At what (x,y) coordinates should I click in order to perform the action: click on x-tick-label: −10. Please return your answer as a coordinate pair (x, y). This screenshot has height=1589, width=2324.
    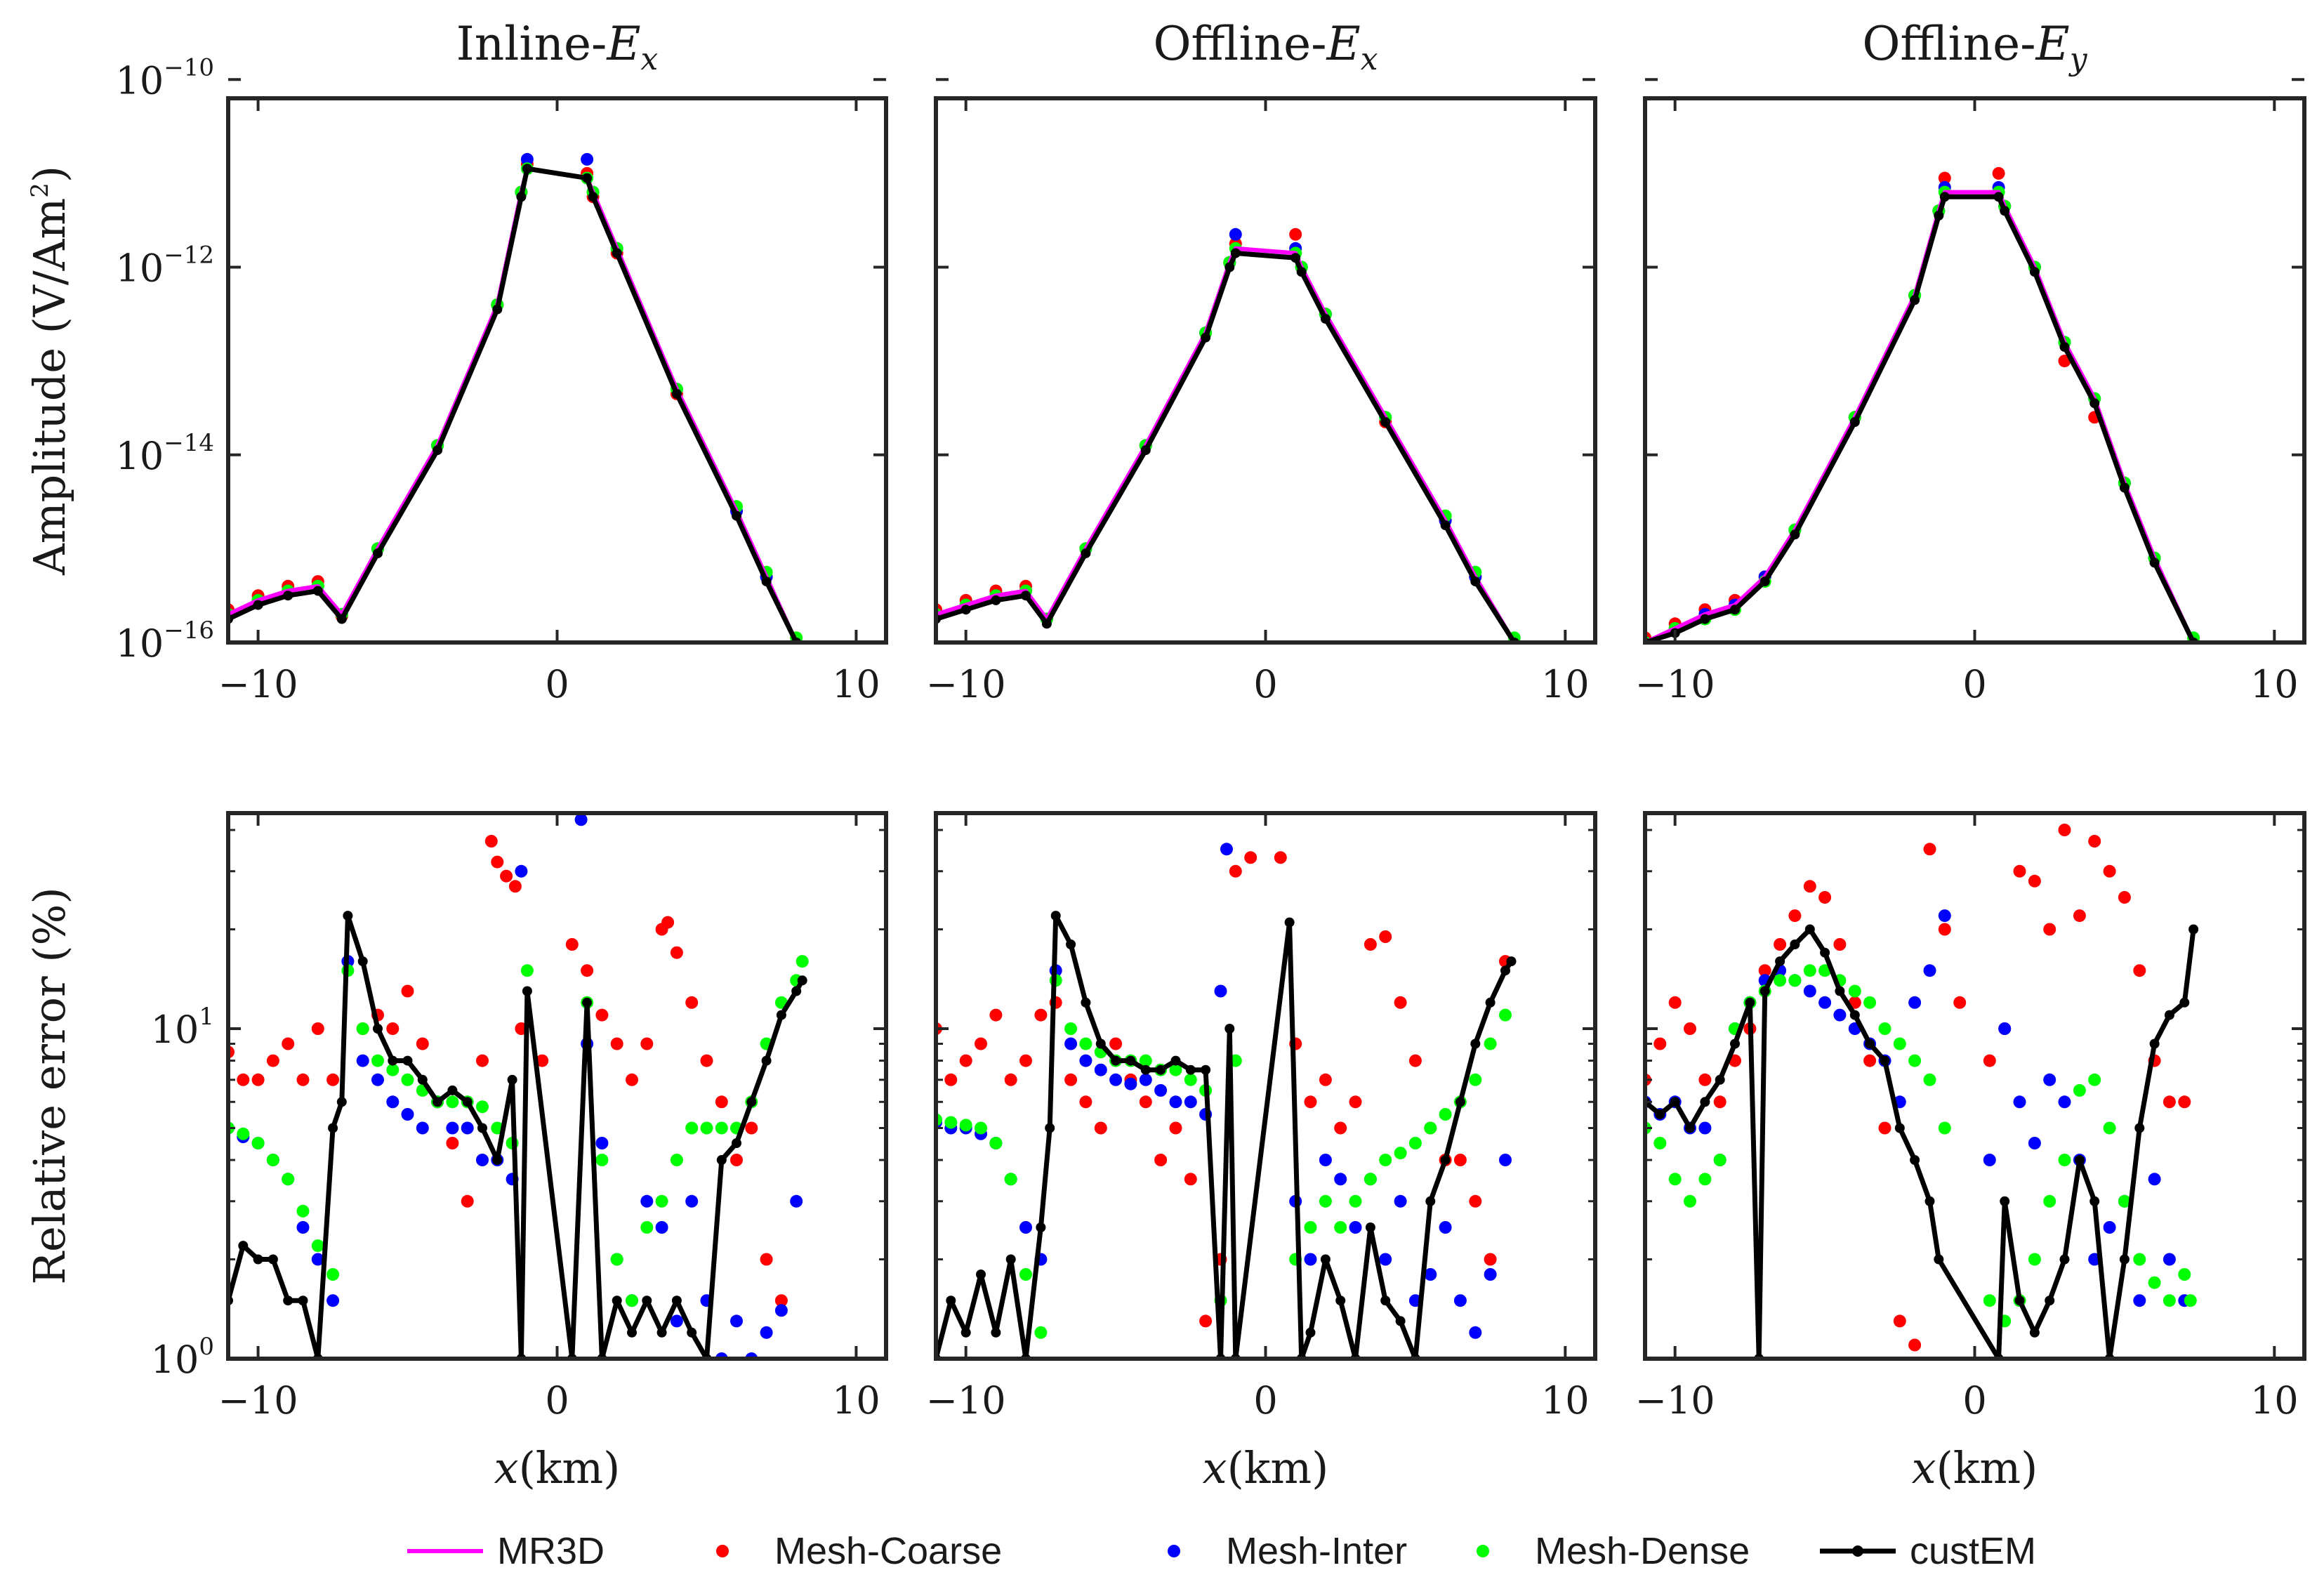
    Looking at the image, I should click on (966, 684).